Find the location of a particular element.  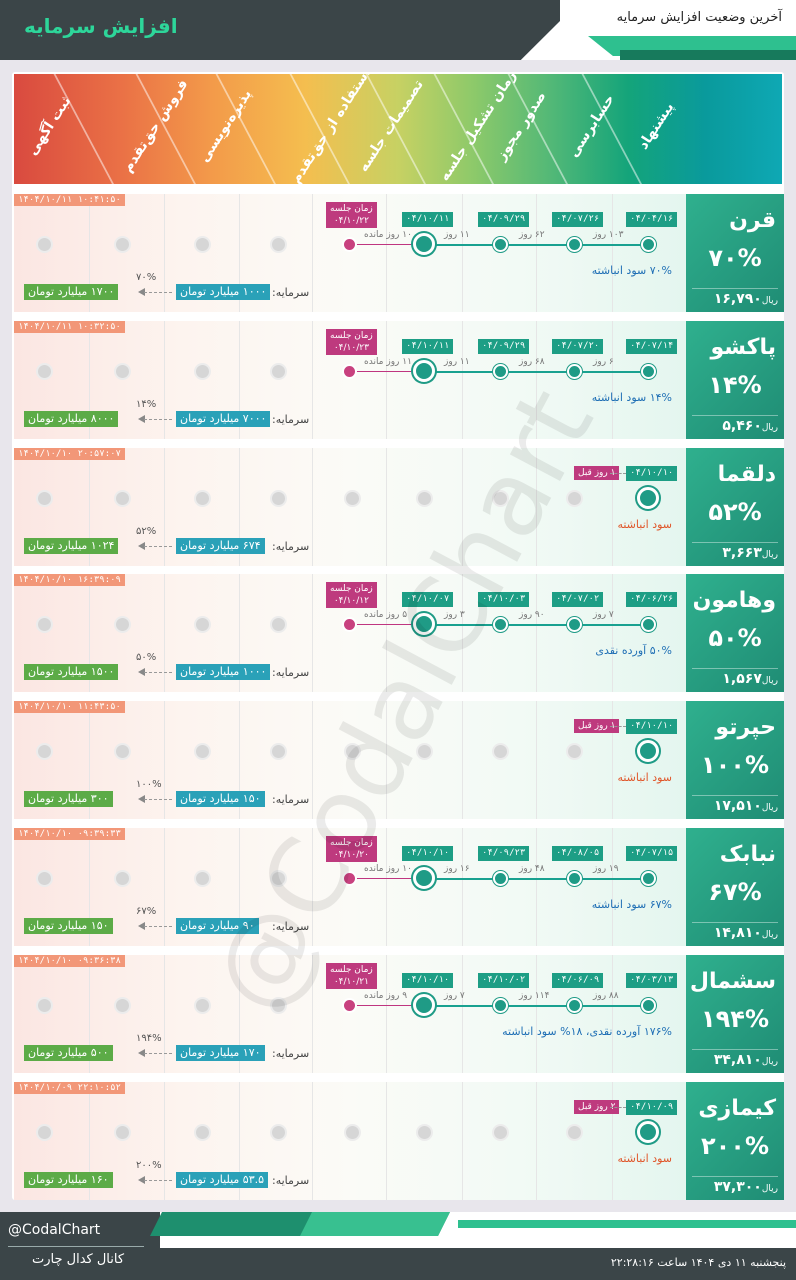

company-card: کیمازی ۲۰۰% ریال۳۷,۳۰۰ is located at coordinates (735, 1141).